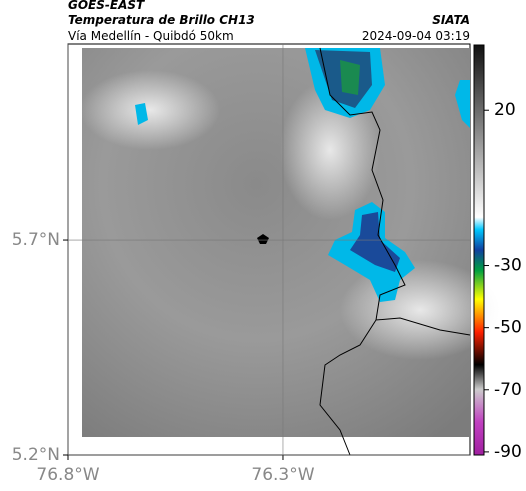 This screenshot has width=526, height=491. What do you see at coordinates (282, 475) in the screenshot?
I see `x-tick-label: 76.3°W` at bounding box center [282, 475].